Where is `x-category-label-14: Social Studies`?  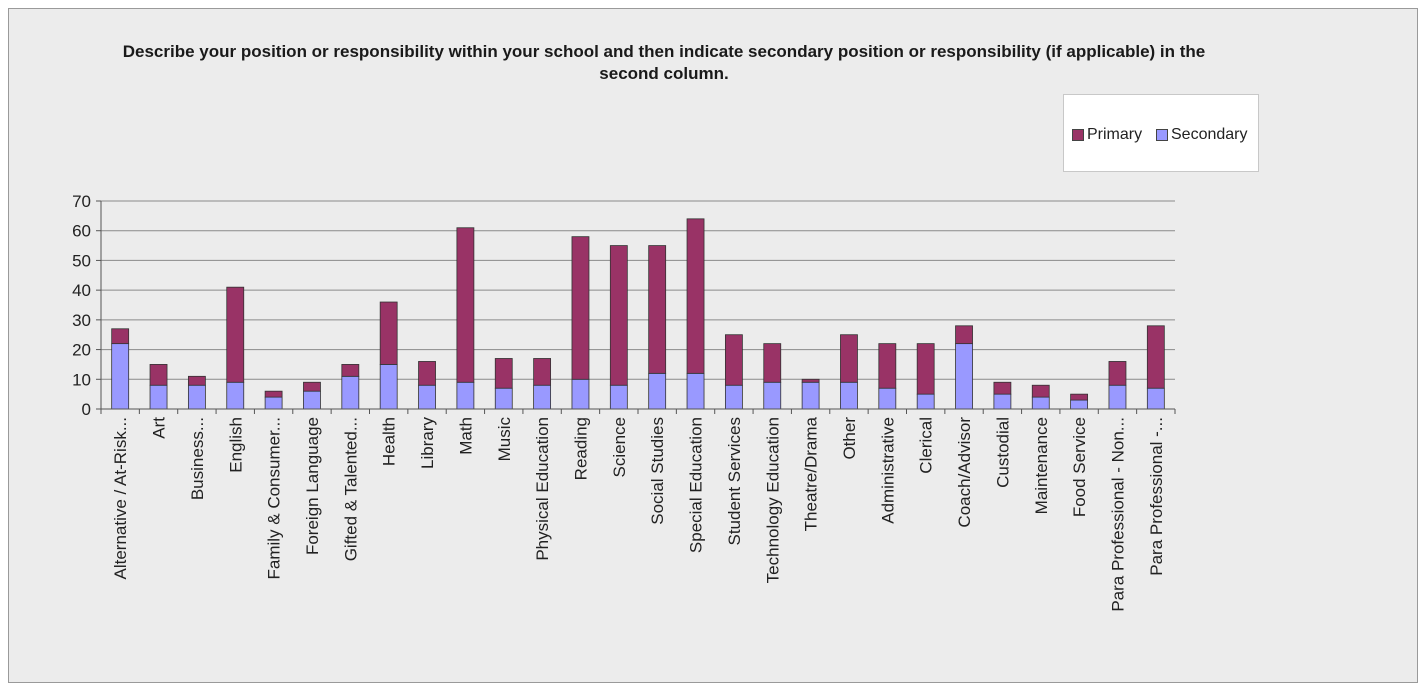
x-category-label-14: Social Studies is located at coordinates (657, 471).